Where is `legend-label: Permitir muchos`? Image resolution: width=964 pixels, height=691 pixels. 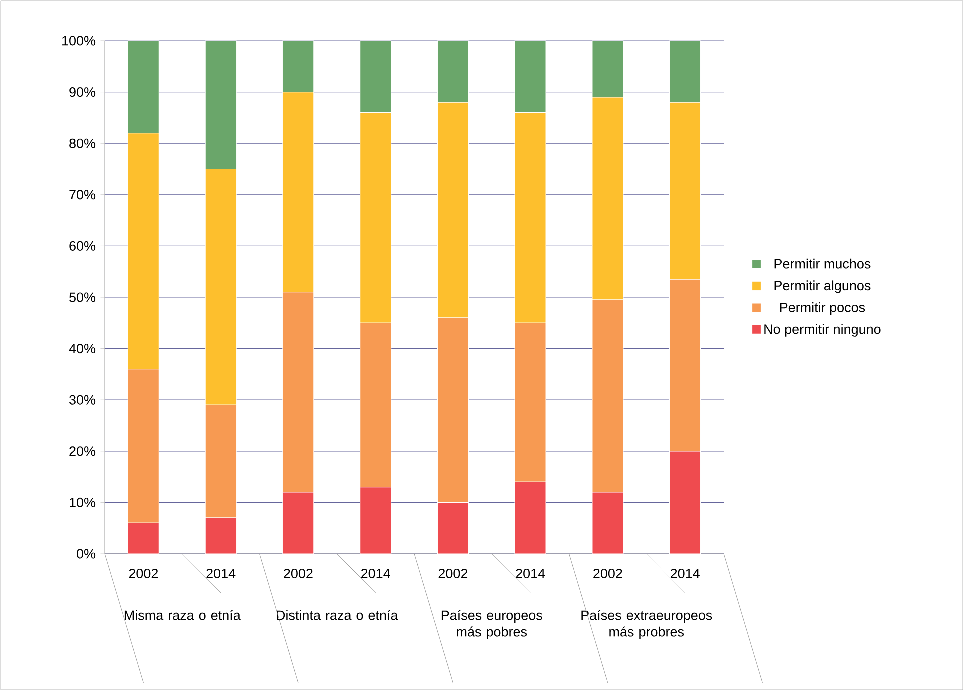
legend-label: Permitir muchos is located at coordinates (822, 263).